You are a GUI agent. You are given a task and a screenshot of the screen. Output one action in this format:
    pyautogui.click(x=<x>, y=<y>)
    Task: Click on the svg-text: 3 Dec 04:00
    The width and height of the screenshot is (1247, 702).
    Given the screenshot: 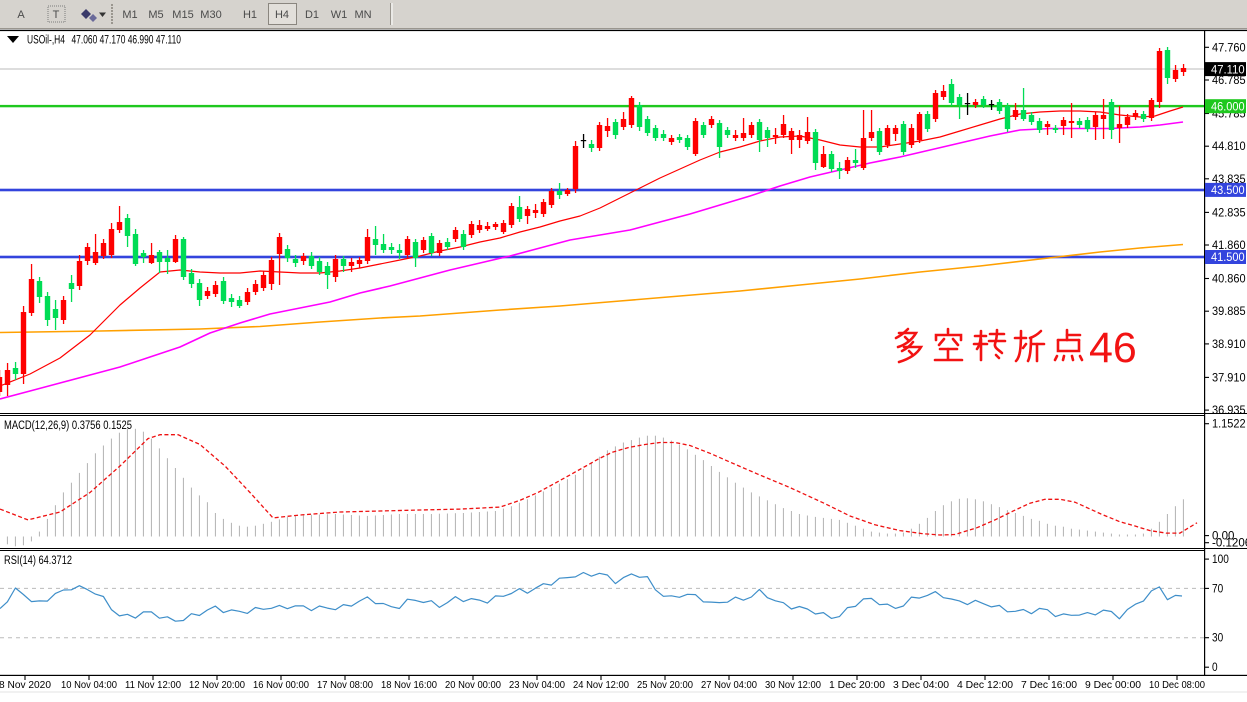 What is the action you would take?
    pyautogui.click(x=921, y=685)
    